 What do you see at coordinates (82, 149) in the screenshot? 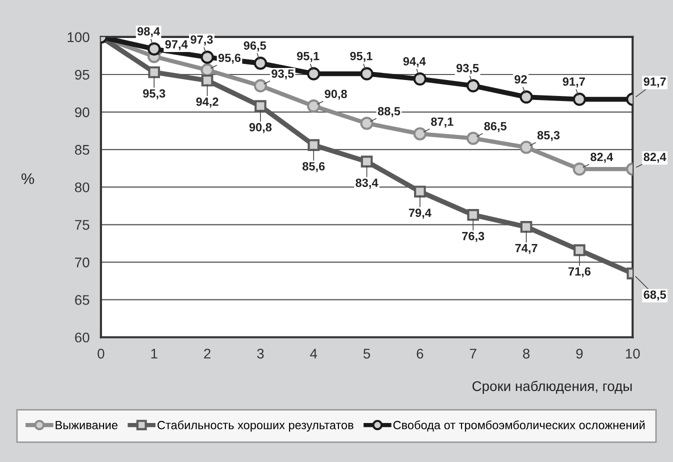
I see `y-tick-label: 85` at bounding box center [82, 149].